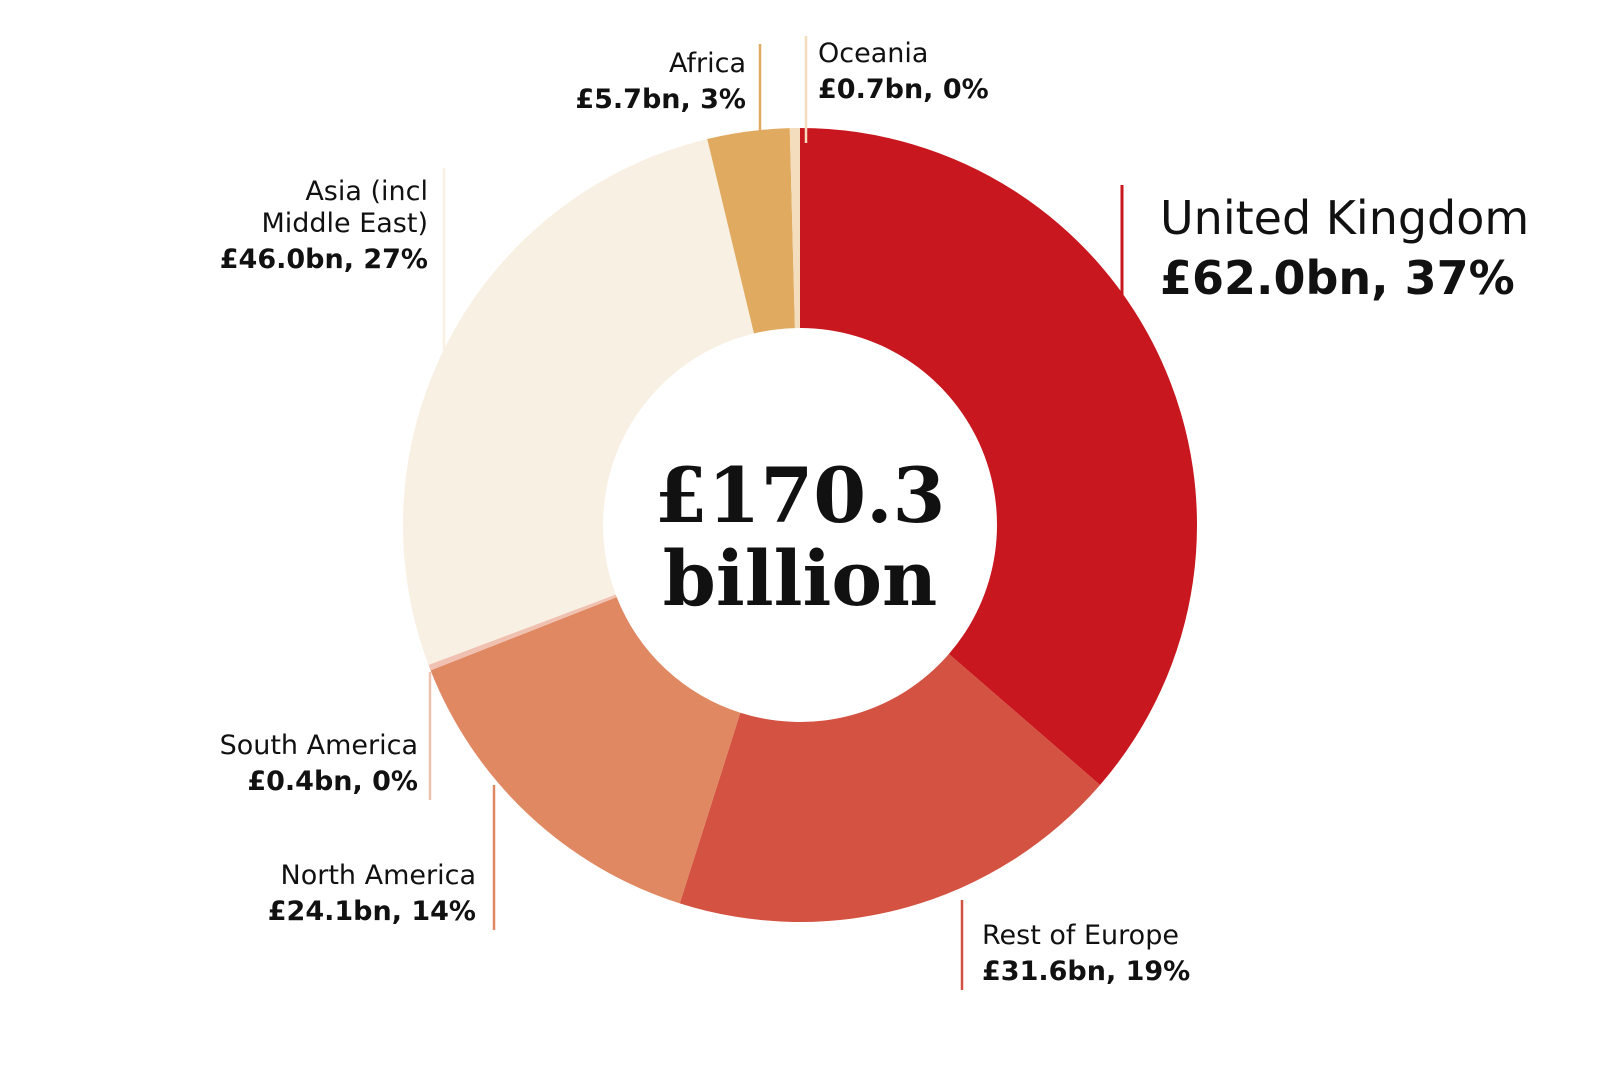 The image size is (1600, 1070). What do you see at coordinates (372, 911) in the screenshot?
I see `label-value-north-america: £24.1bn, 14%` at bounding box center [372, 911].